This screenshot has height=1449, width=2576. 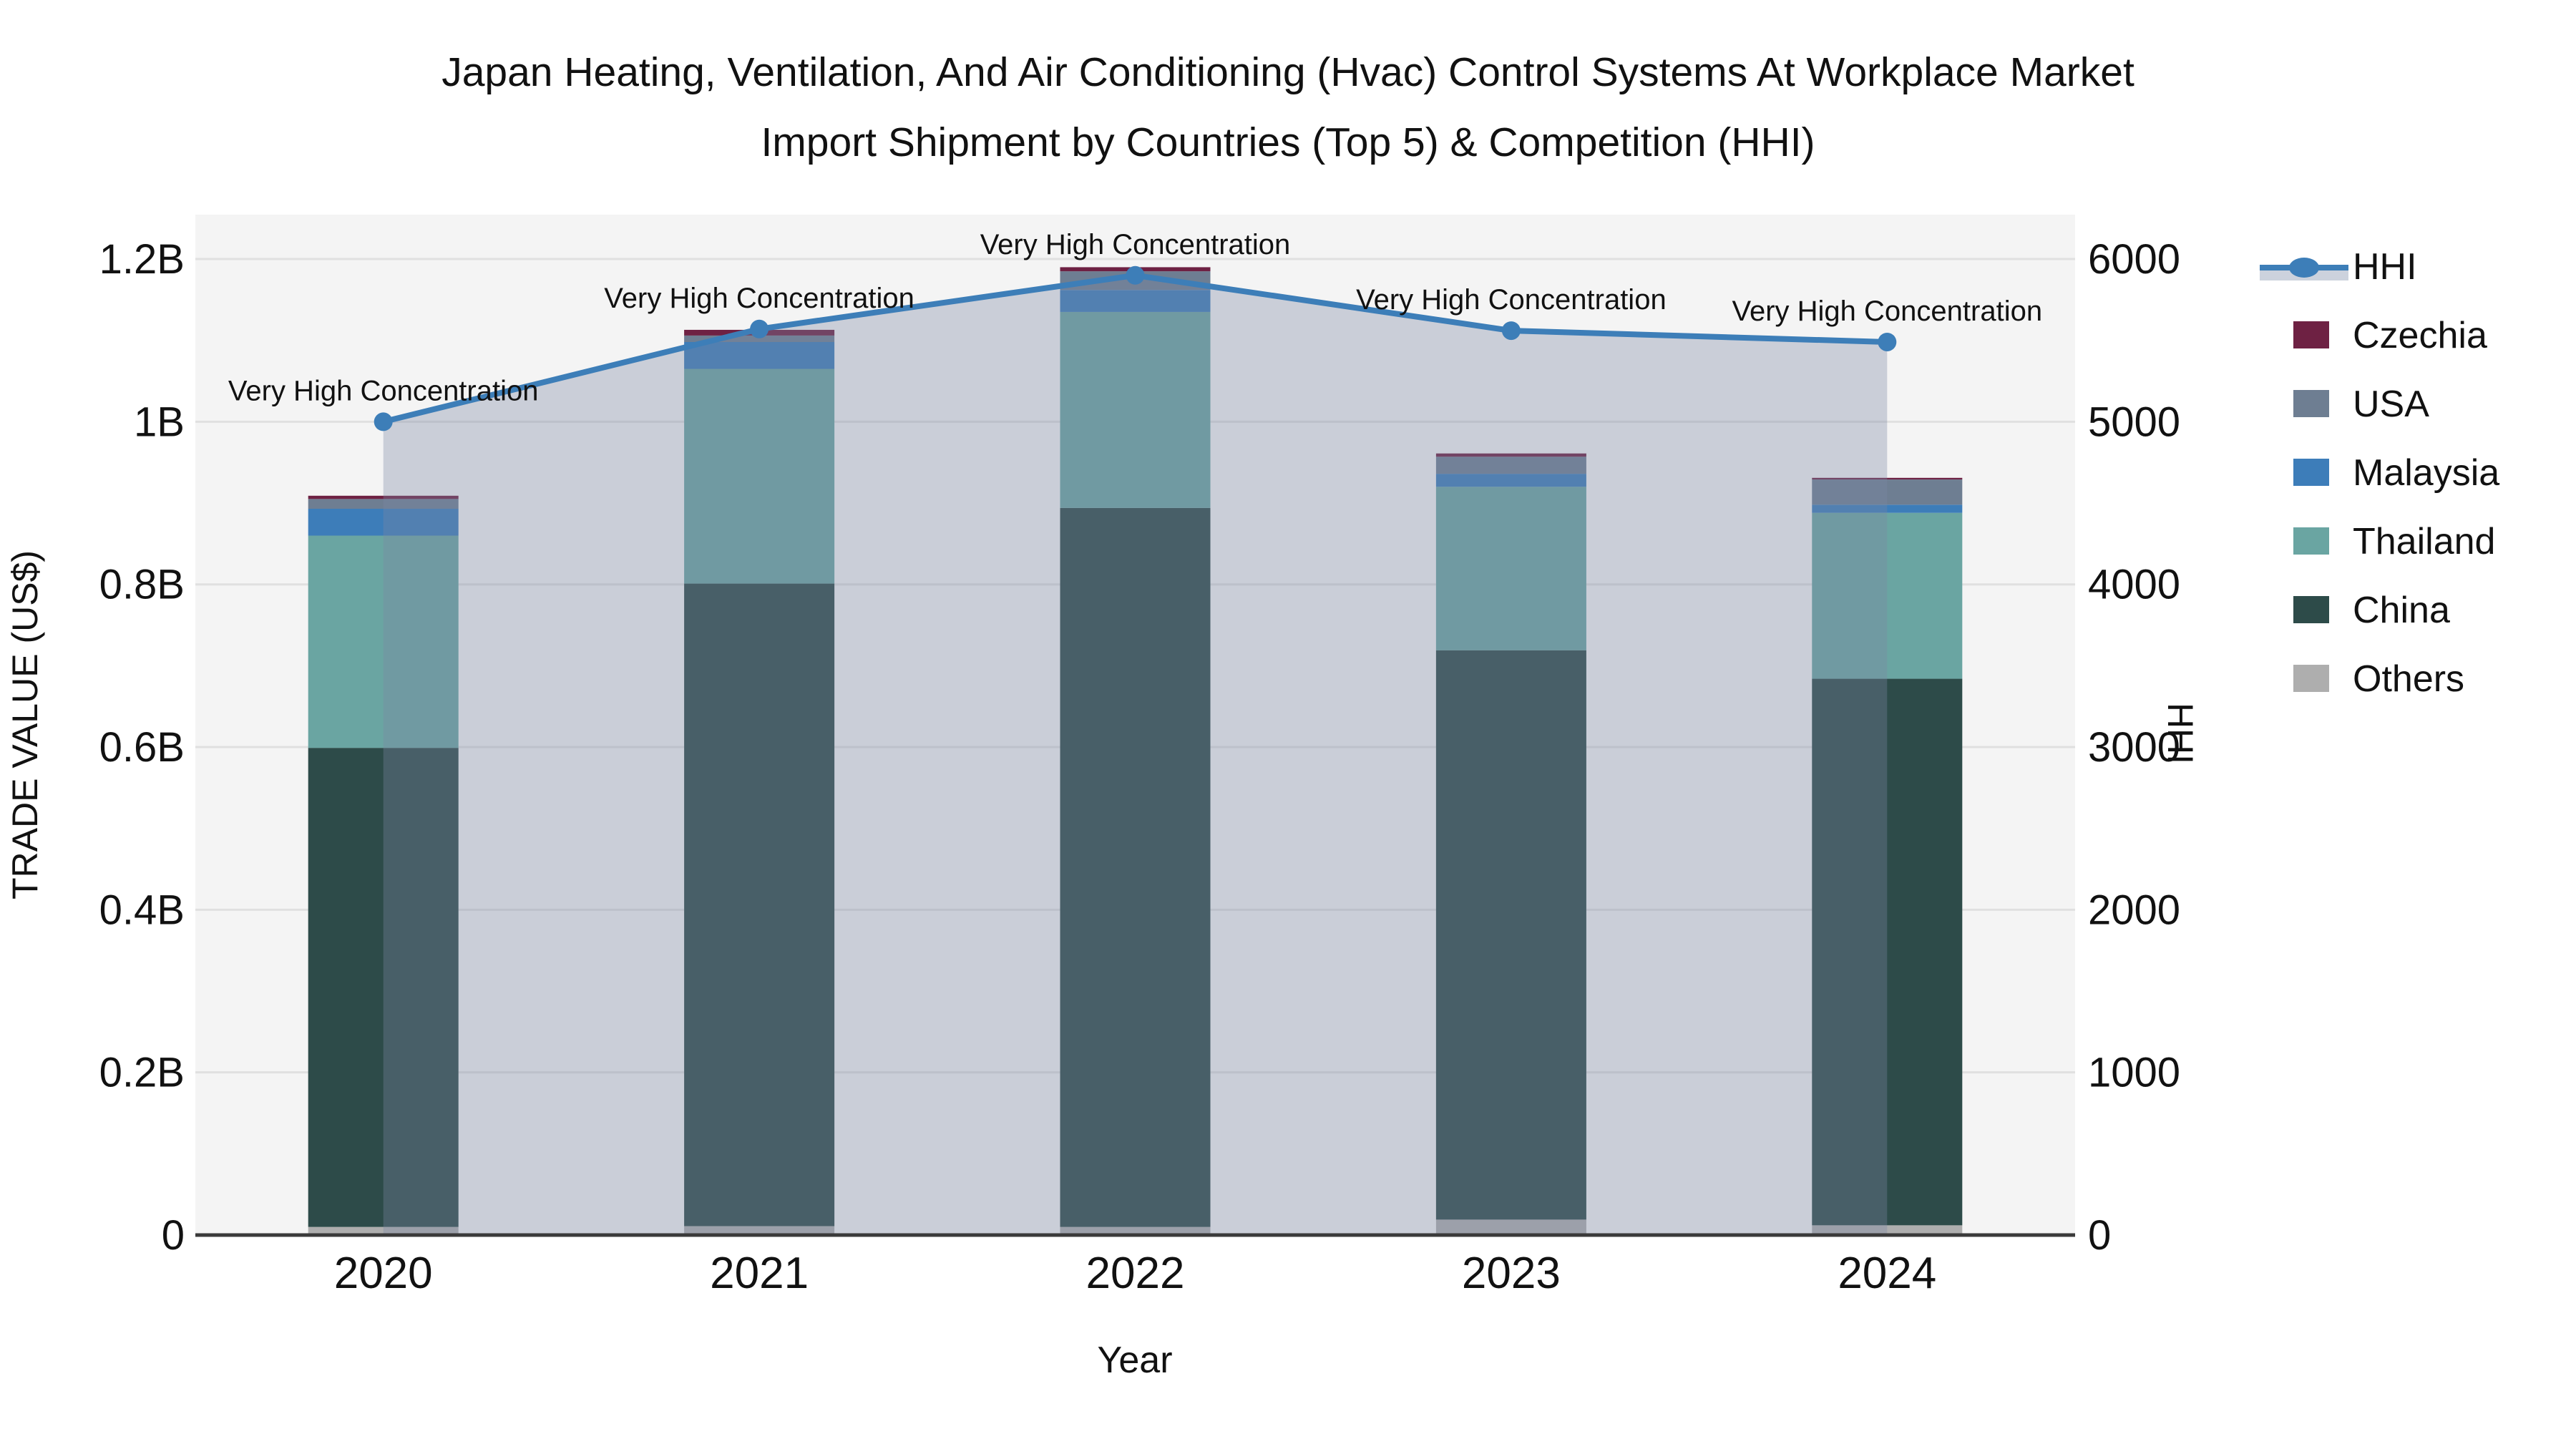 What do you see at coordinates (1135, 1230) in the screenshot?
I see `bar-segment-others-2022` at bounding box center [1135, 1230].